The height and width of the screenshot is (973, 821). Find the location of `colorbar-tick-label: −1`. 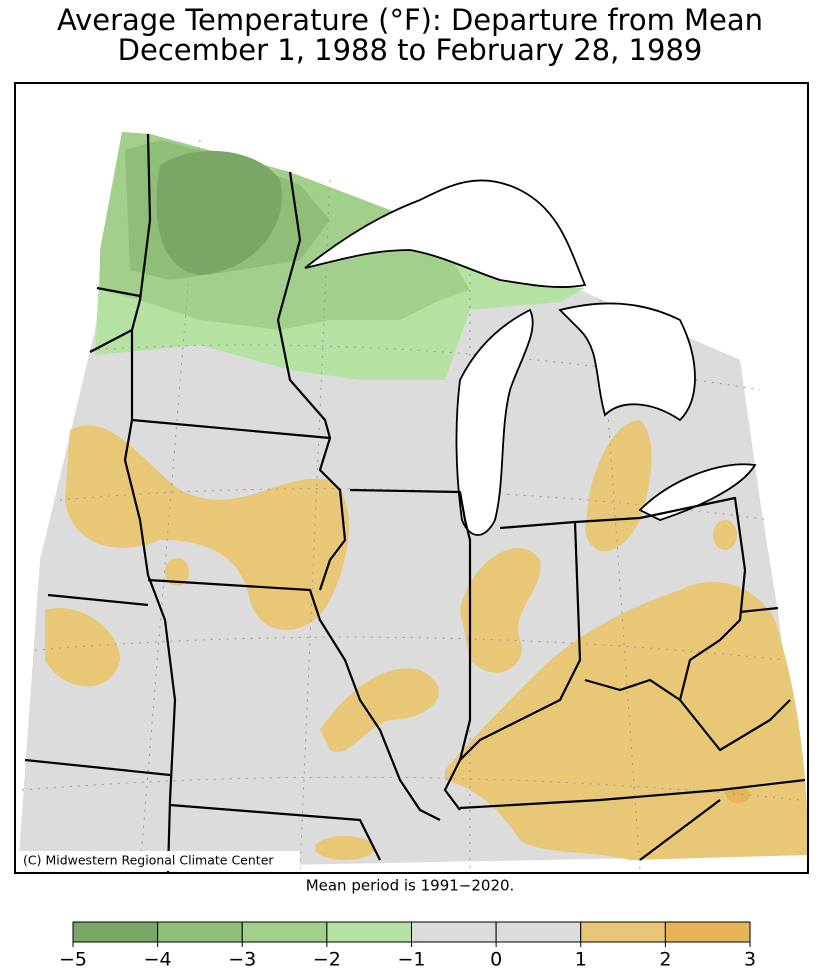

colorbar-tick-label: −1 is located at coordinates (411, 960).